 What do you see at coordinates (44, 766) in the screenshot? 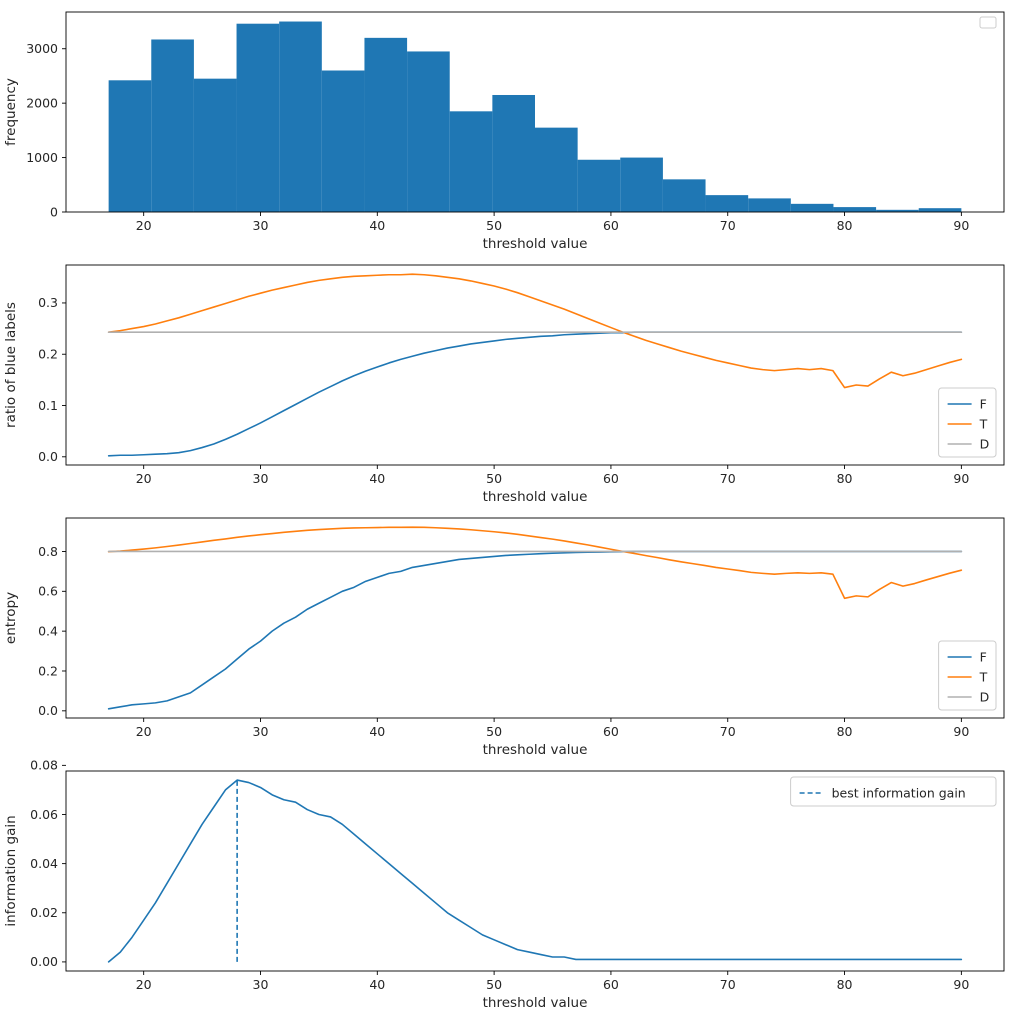
I see `y-tick-label: 0.08` at bounding box center [44, 766].